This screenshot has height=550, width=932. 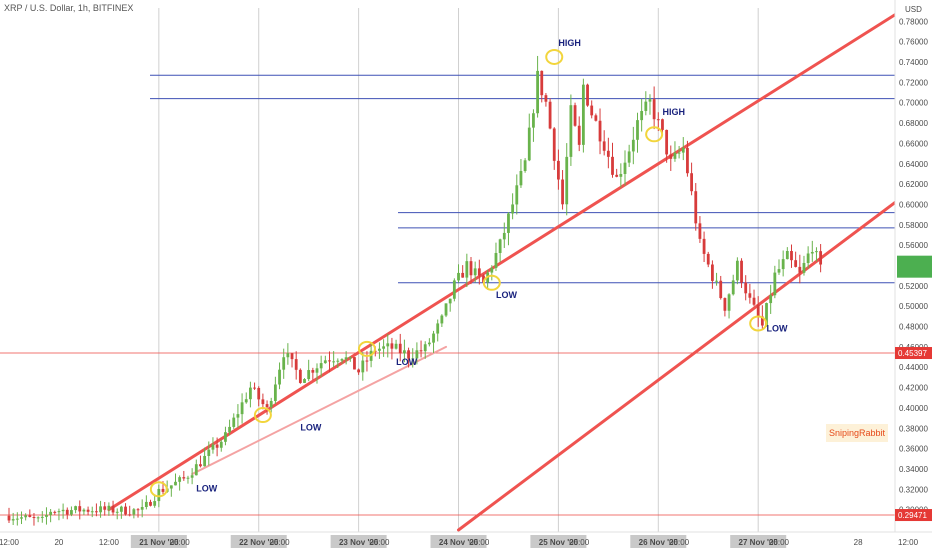 I want to click on watermark-bg, so click(x=857, y=433).